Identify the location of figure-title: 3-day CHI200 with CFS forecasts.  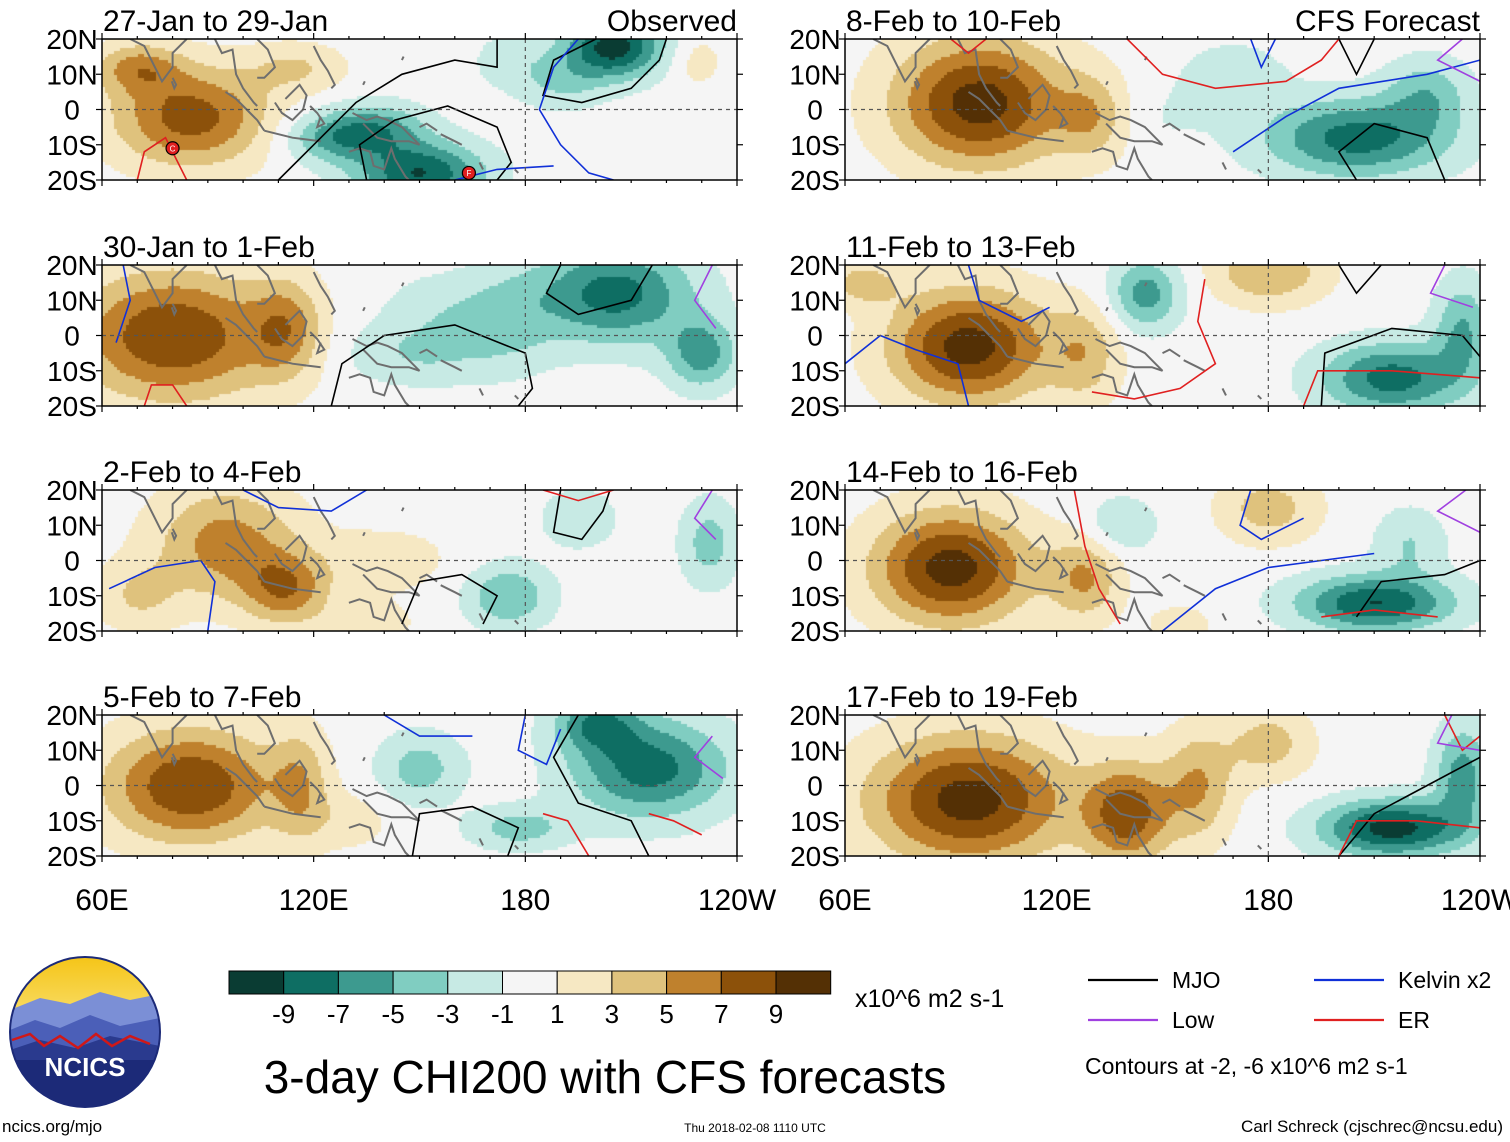
(605, 1077).